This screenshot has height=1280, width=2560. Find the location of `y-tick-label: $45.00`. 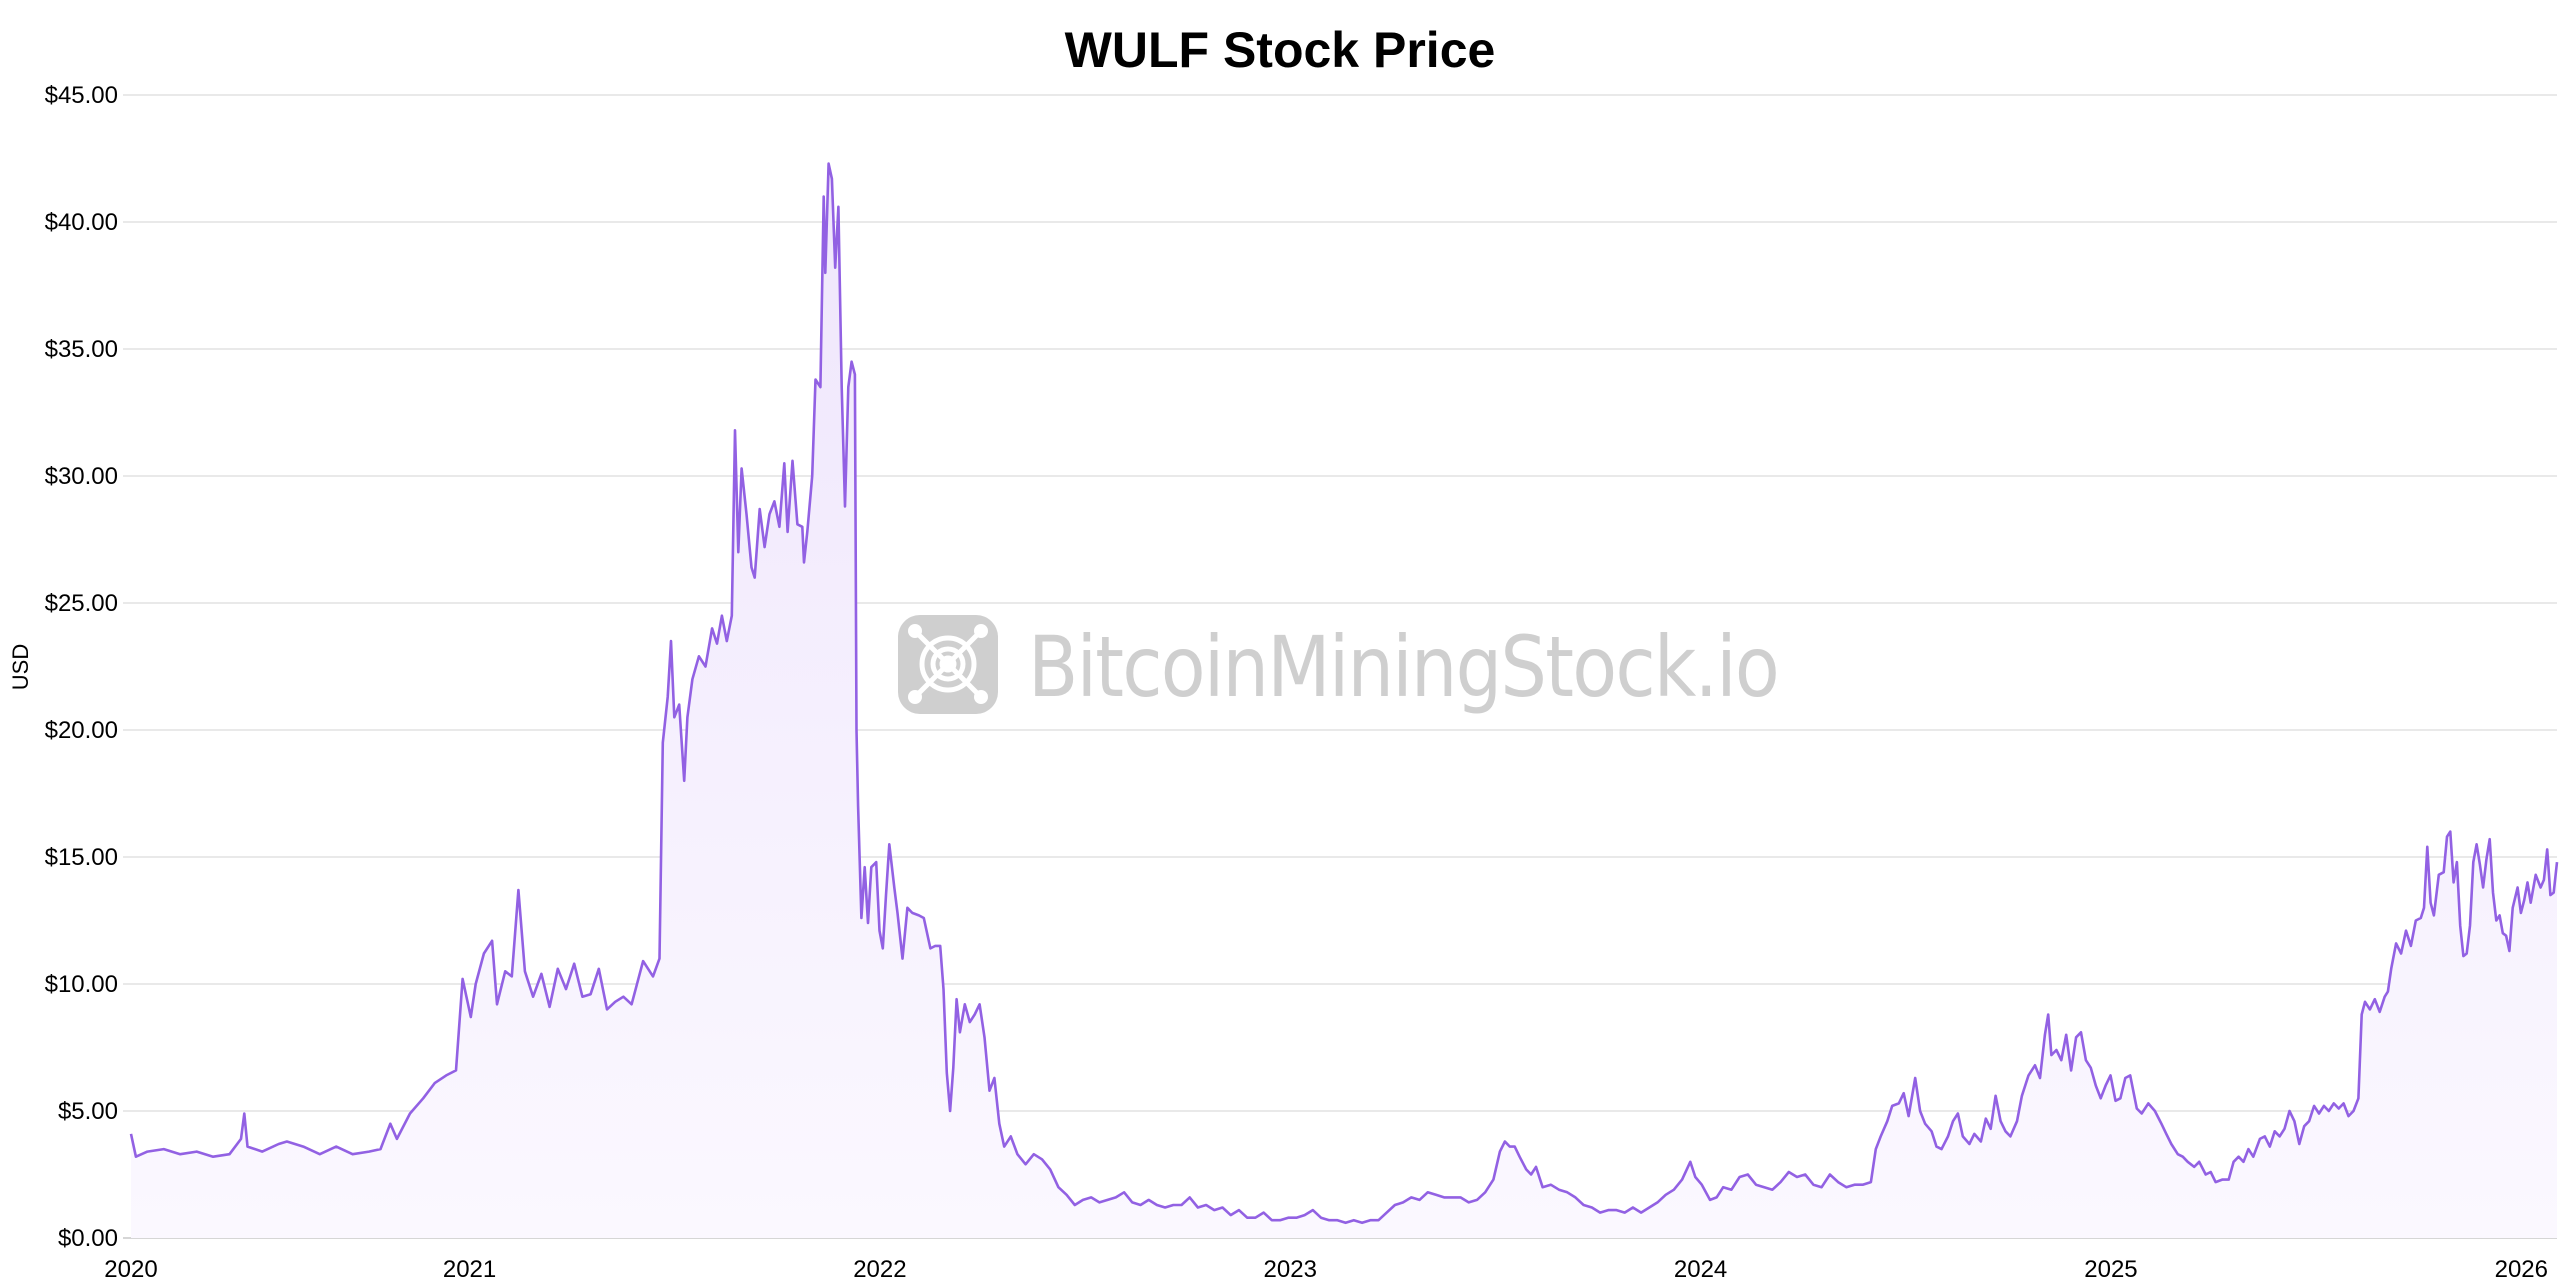

y-tick-label: $45.00 is located at coordinates (81, 95).